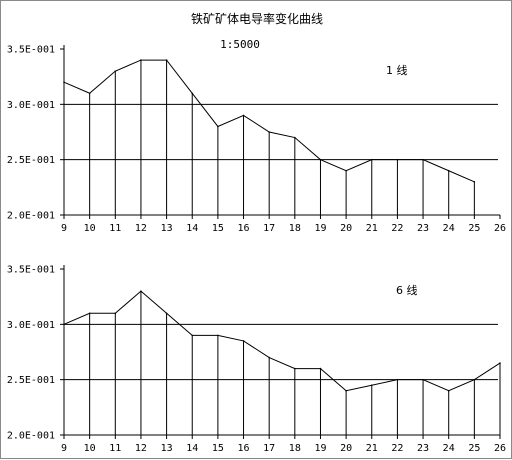  Describe the element at coordinates (397, 70) in the screenshot. I see `series-label: 1 线` at that location.